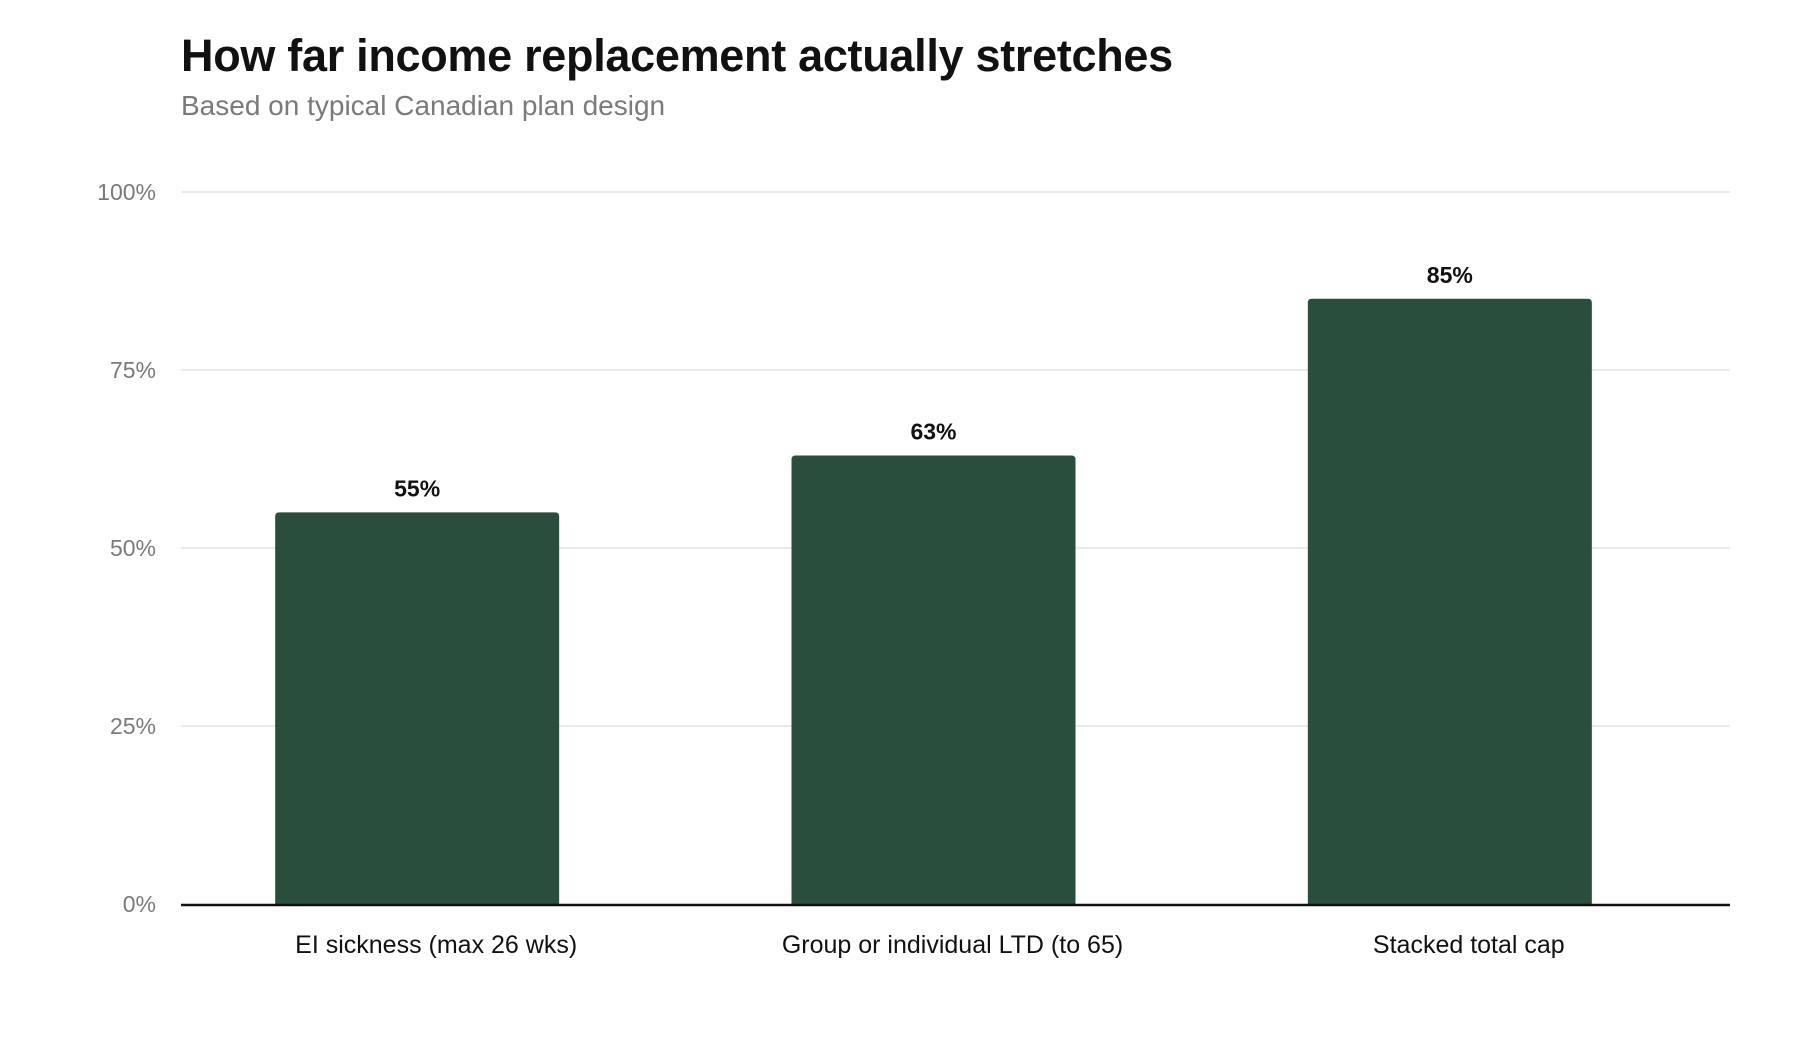 The height and width of the screenshot is (1040, 1800). I want to click on y-tick-label: 25%, so click(133, 726).